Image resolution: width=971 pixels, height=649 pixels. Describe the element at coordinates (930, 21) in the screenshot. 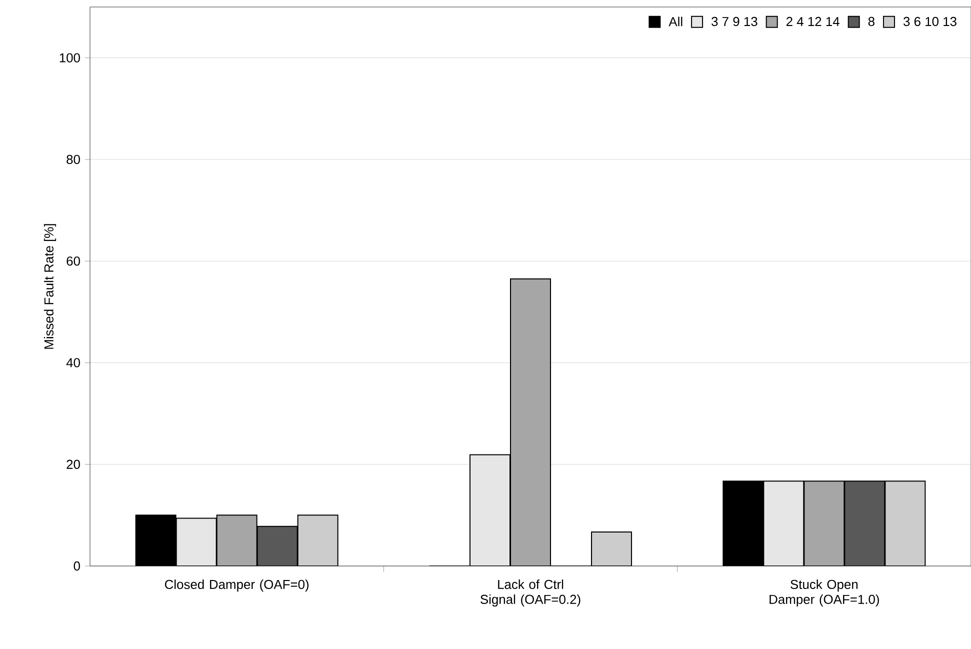

I see `legend-label: 3 6 10 13` at that location.